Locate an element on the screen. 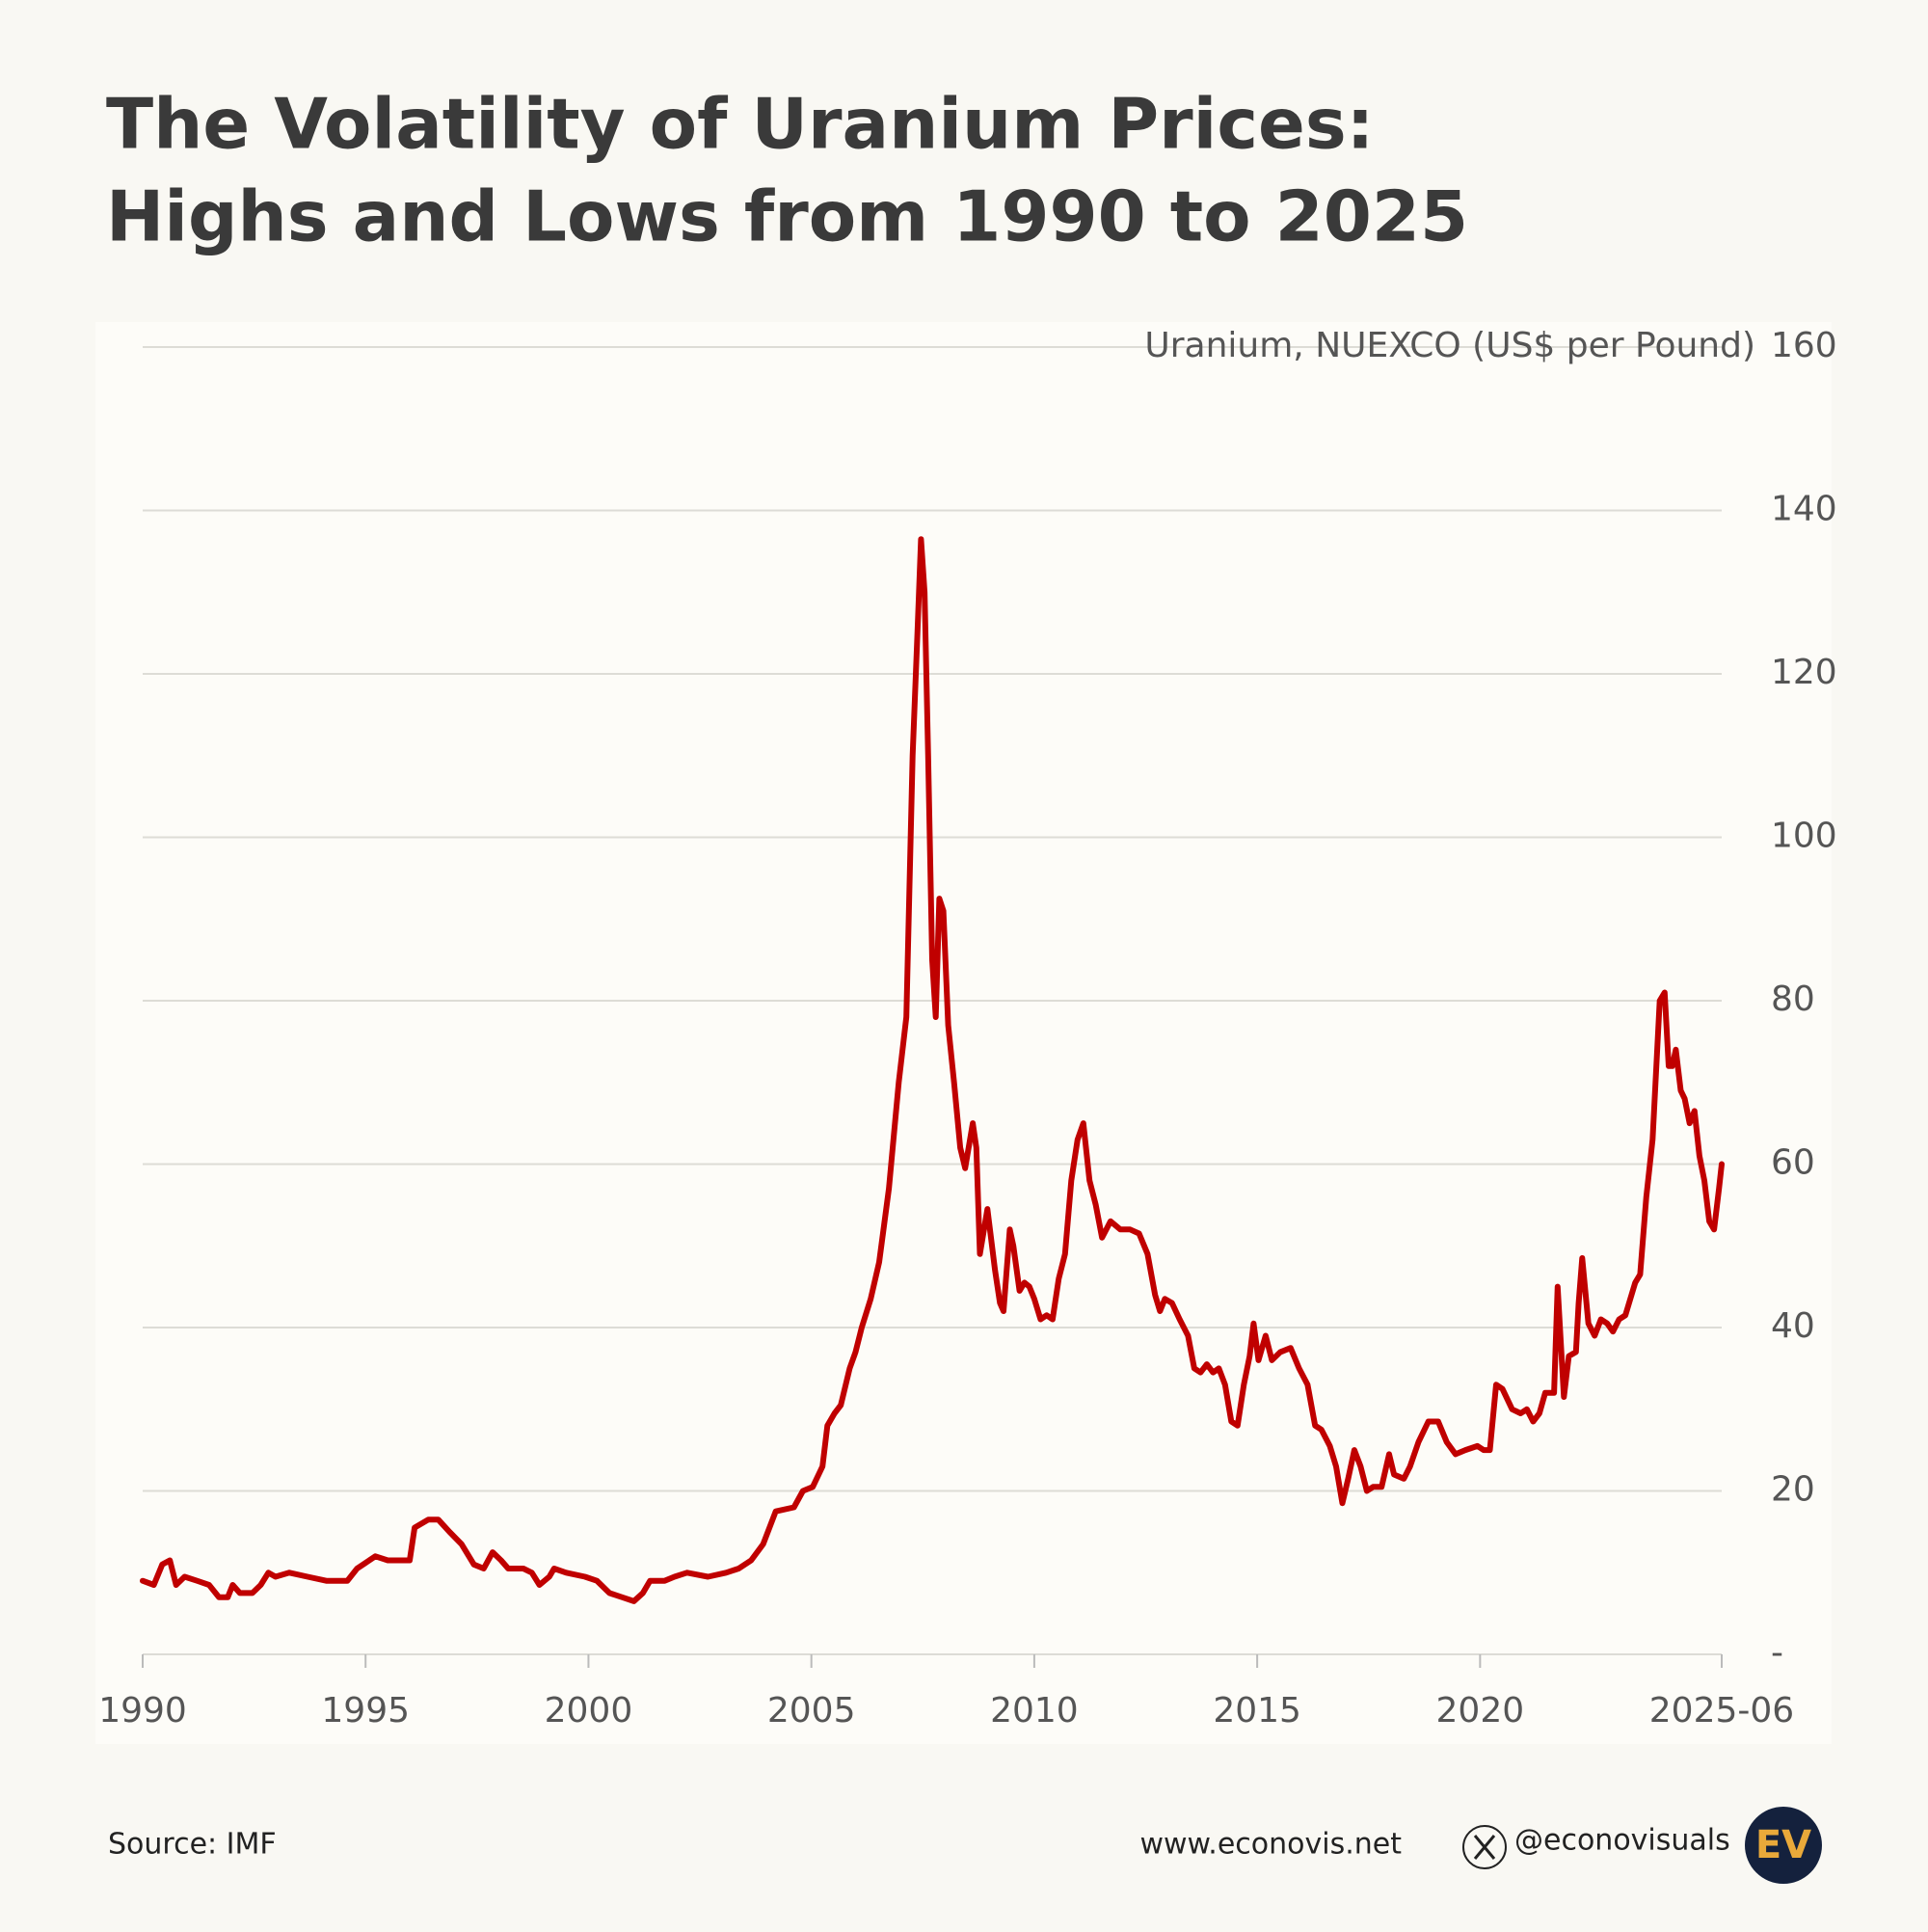  source: Source: IMF is located at coordinates (192, 1845).